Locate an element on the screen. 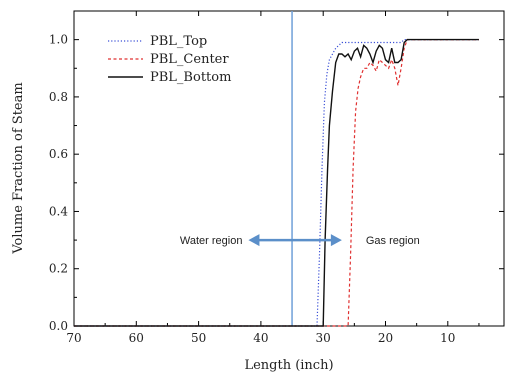 This screenshot has height=376, width=506. x-axis-title: Length (inch) is located at coordinates (288, 365).